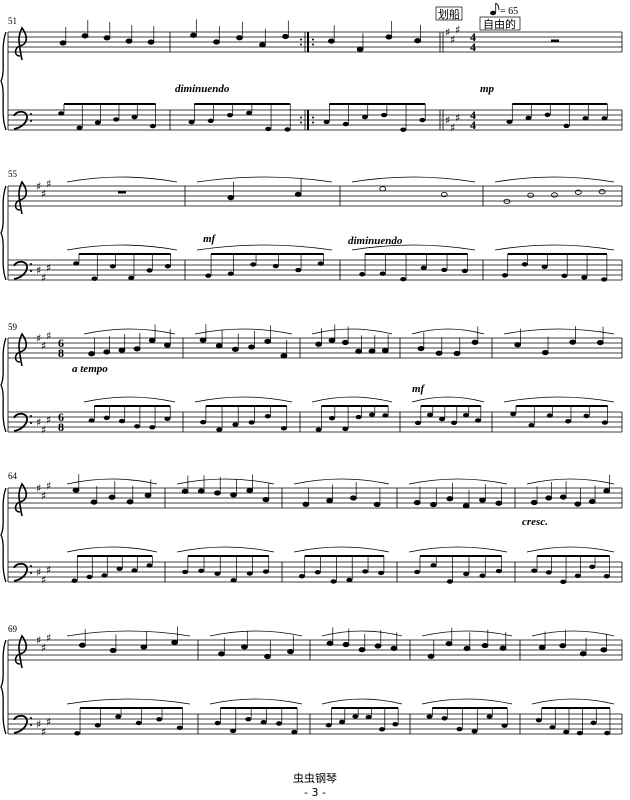 The width and height of the screenshot is (630, 800). What do you see at coordinates (487, 89) in the screenshot?
I see `dynamic-mp: mp` at bounding box center [487, 89].